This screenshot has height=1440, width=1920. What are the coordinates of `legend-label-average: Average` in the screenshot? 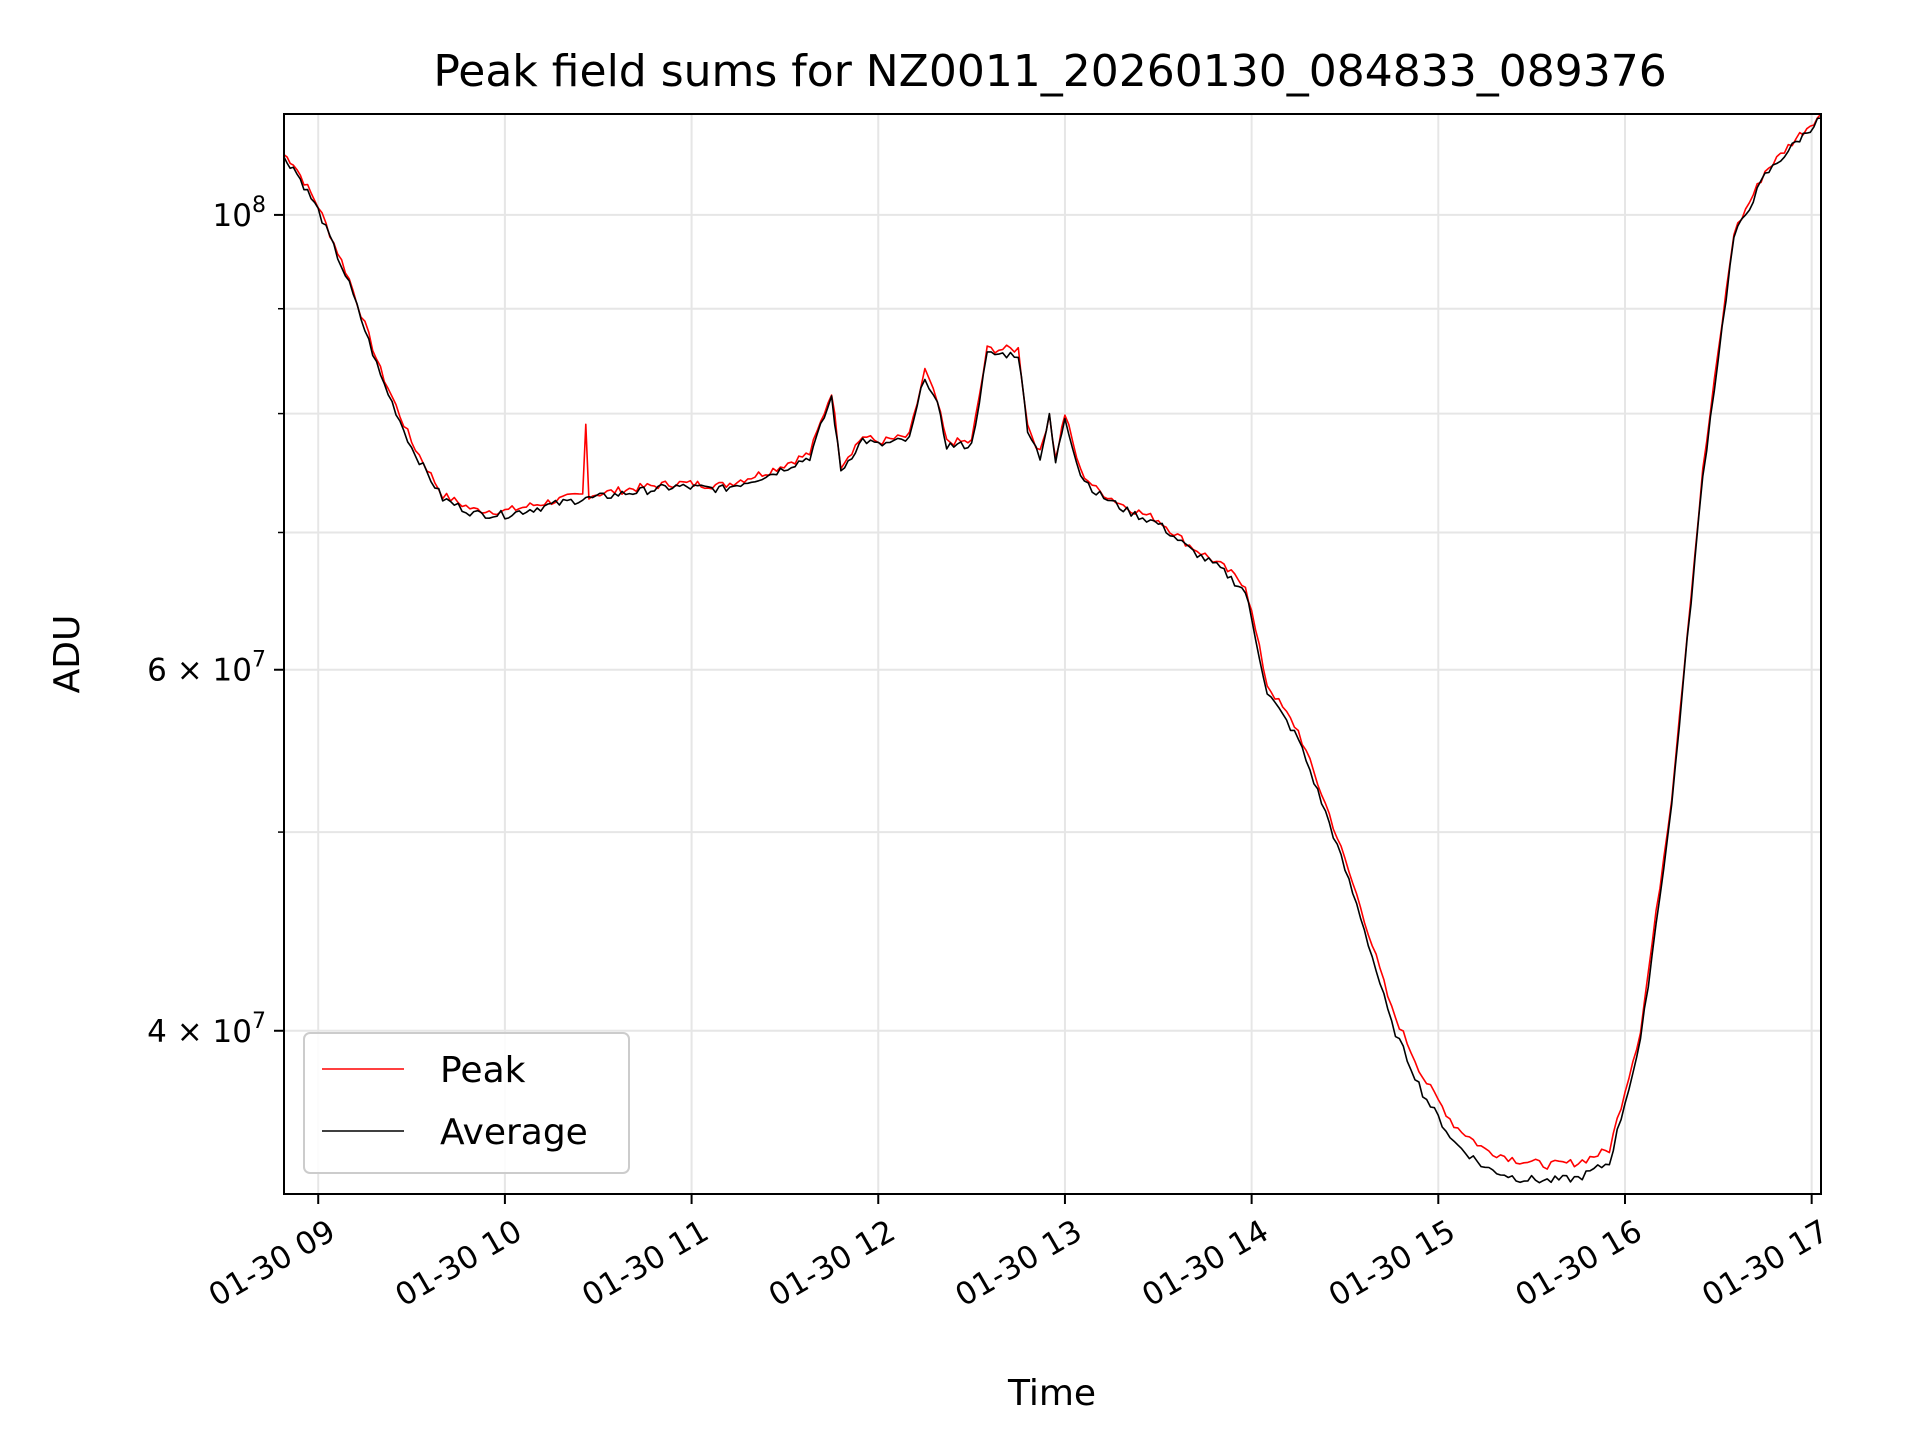 It's located at (514, 1132).